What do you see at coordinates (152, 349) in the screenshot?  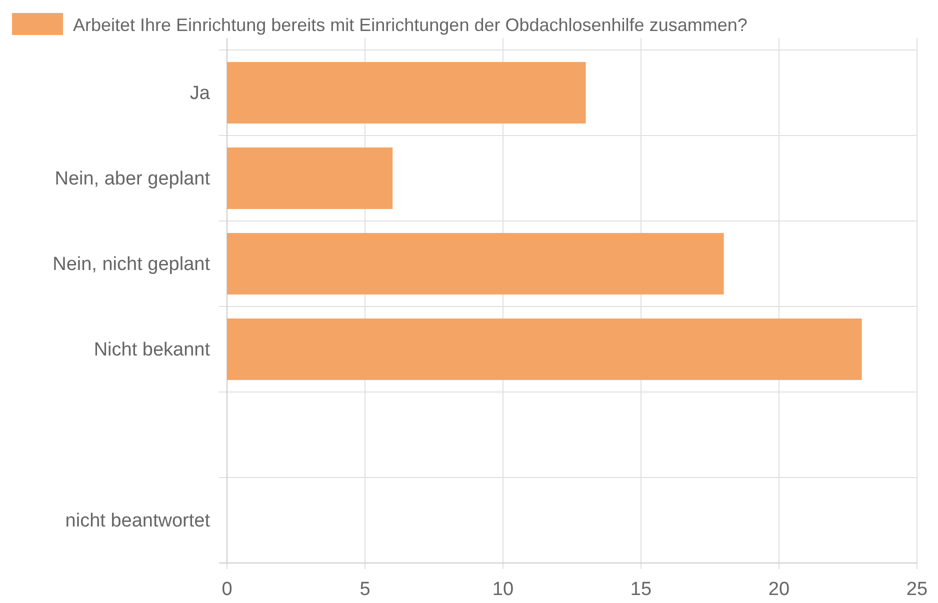 I see `y-tick-label: Nicht bekannt` at bounding box center [152, 349].